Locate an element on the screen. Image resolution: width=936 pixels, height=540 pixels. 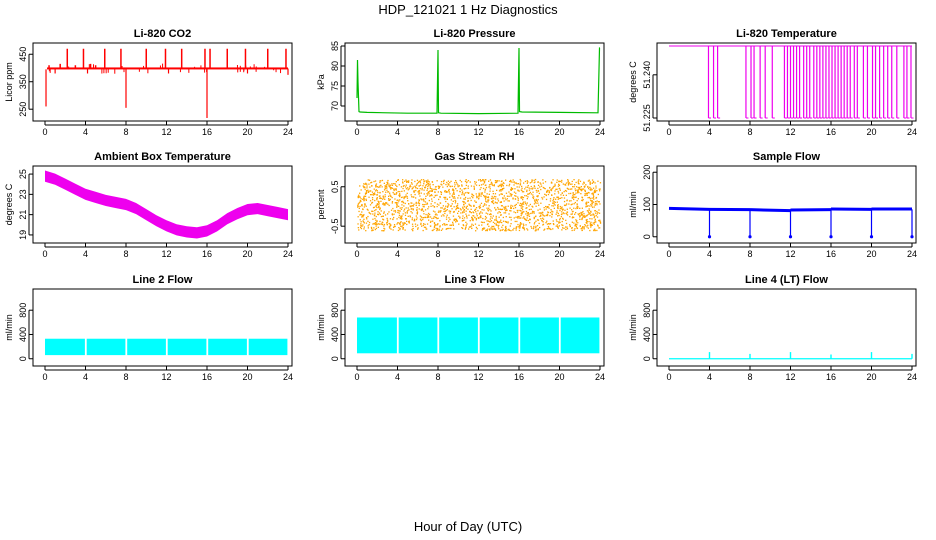
series-dip-point is located at coordinates (912, 237).